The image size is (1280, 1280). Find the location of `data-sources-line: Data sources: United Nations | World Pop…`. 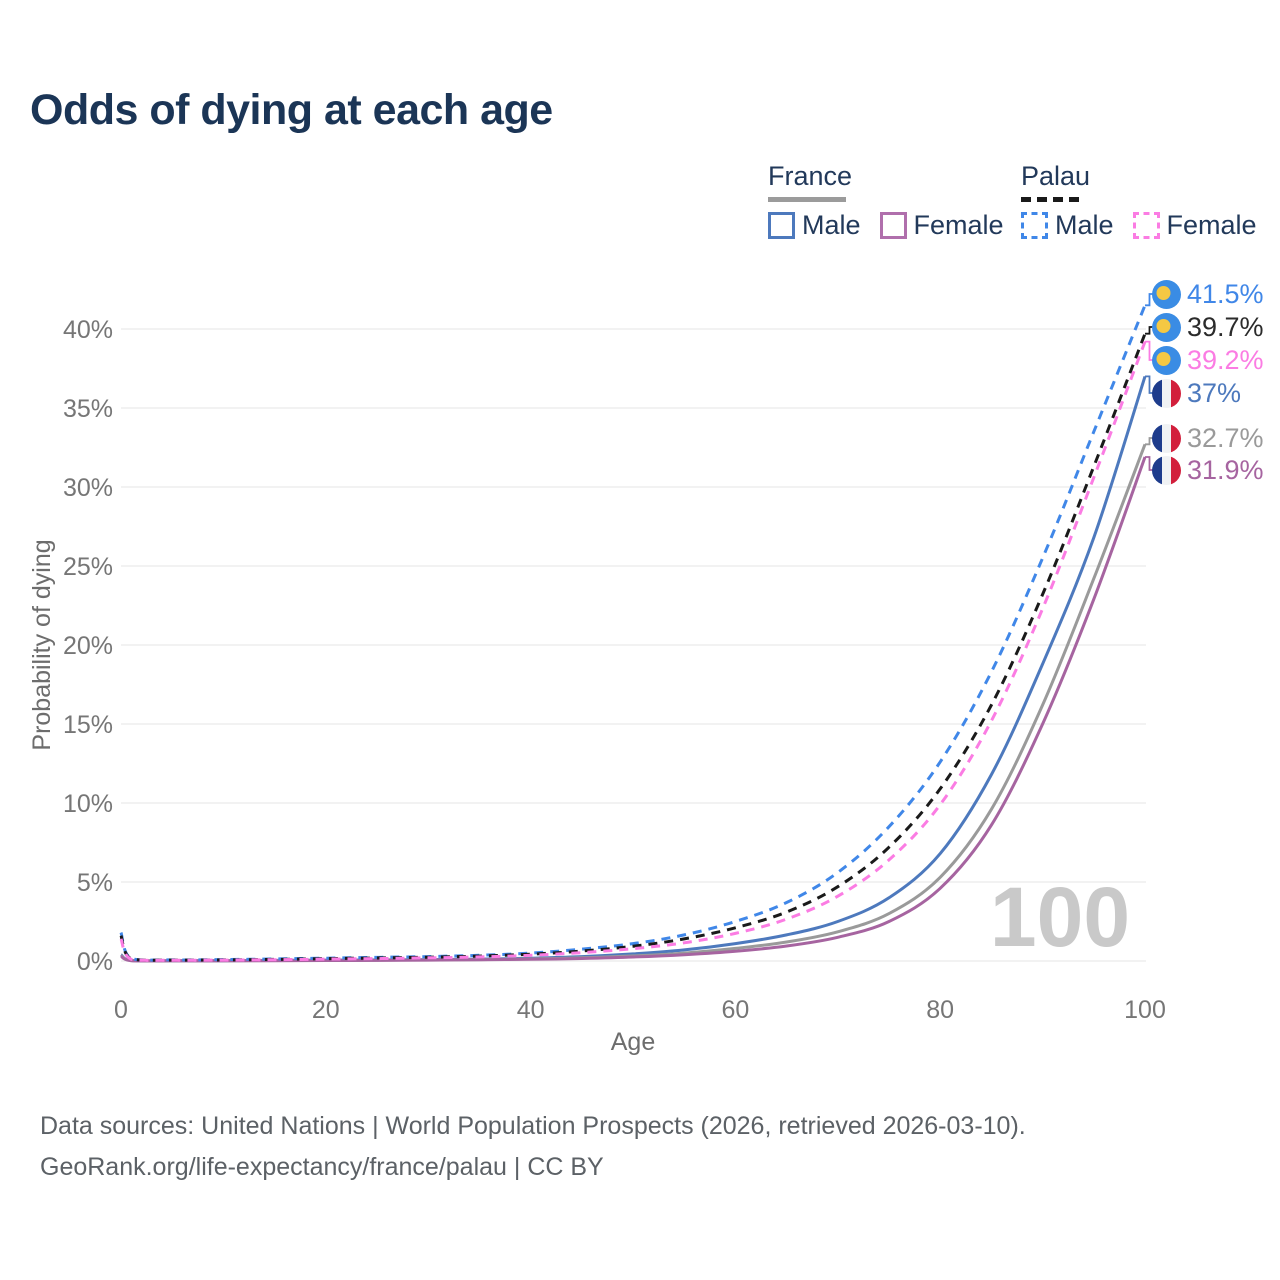

data-sources-line: Data sources: United Nations | World Pop… is located at coordinates (533, 1126).